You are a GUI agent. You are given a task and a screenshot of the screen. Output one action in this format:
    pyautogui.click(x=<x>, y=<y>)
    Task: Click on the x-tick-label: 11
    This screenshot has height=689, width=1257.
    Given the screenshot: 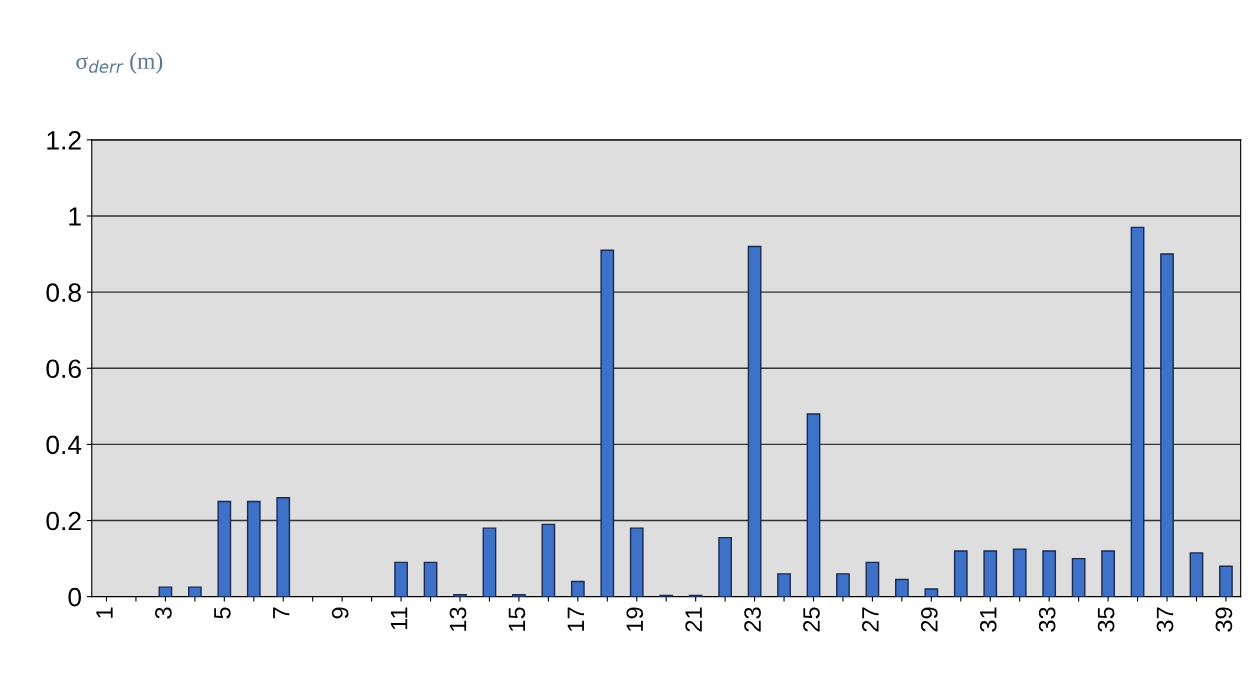 What is the action you would take?
    pyautogui.click(x=399, y=618)
    